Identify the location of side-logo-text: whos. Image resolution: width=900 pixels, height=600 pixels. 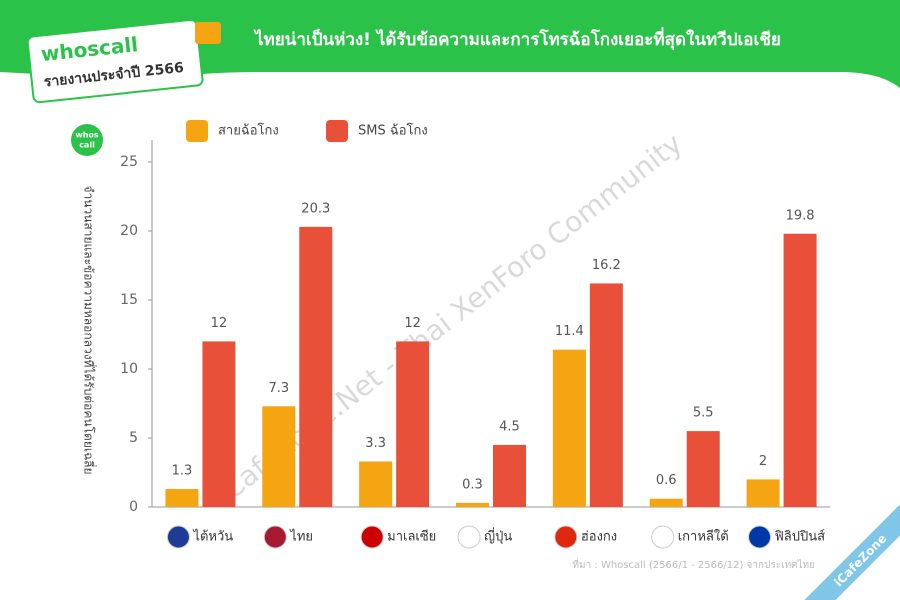
(87, 135).